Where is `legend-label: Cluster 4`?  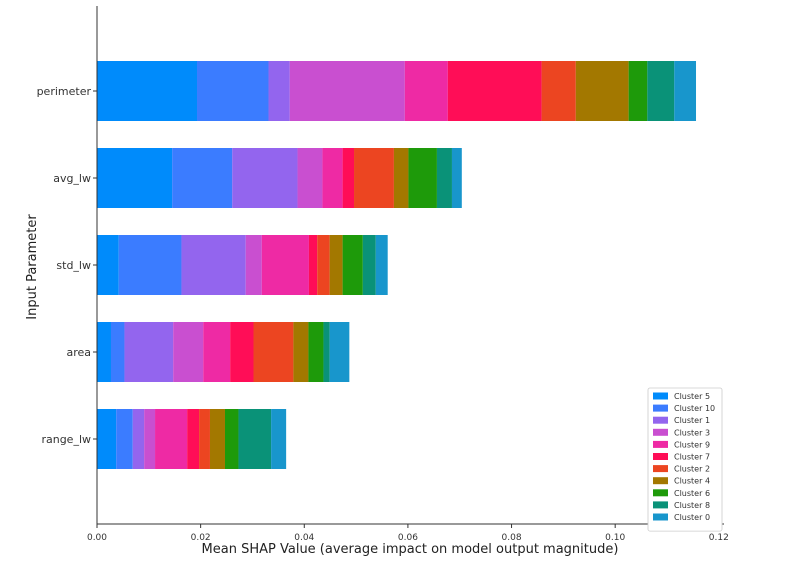
legend-label: Cluster 4 is located at coordinates (692, 481).